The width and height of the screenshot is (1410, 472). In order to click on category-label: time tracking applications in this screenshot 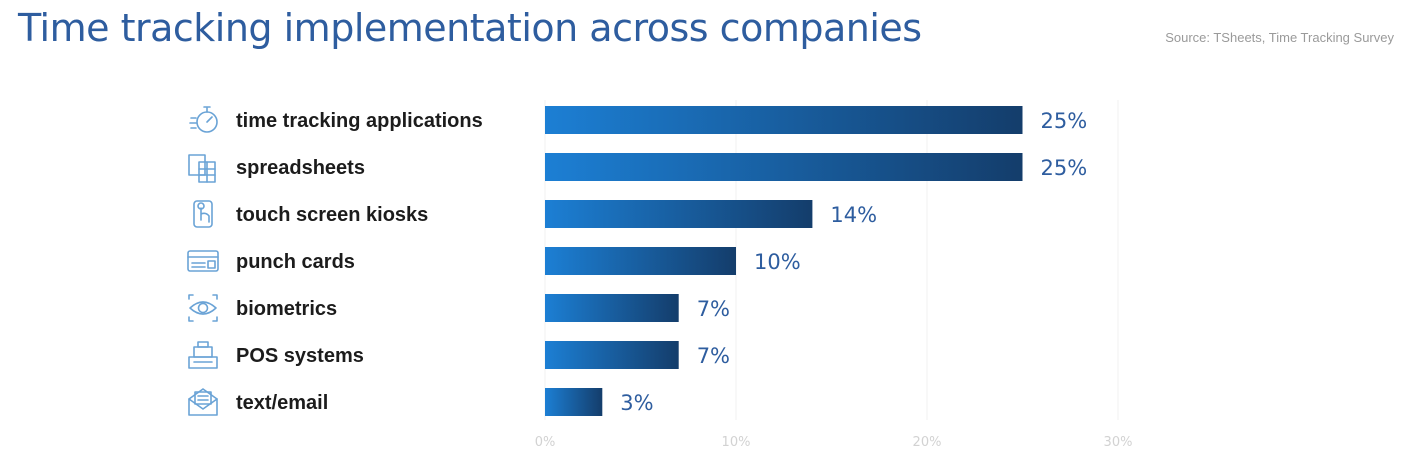, I will do `click(359, 121)`.